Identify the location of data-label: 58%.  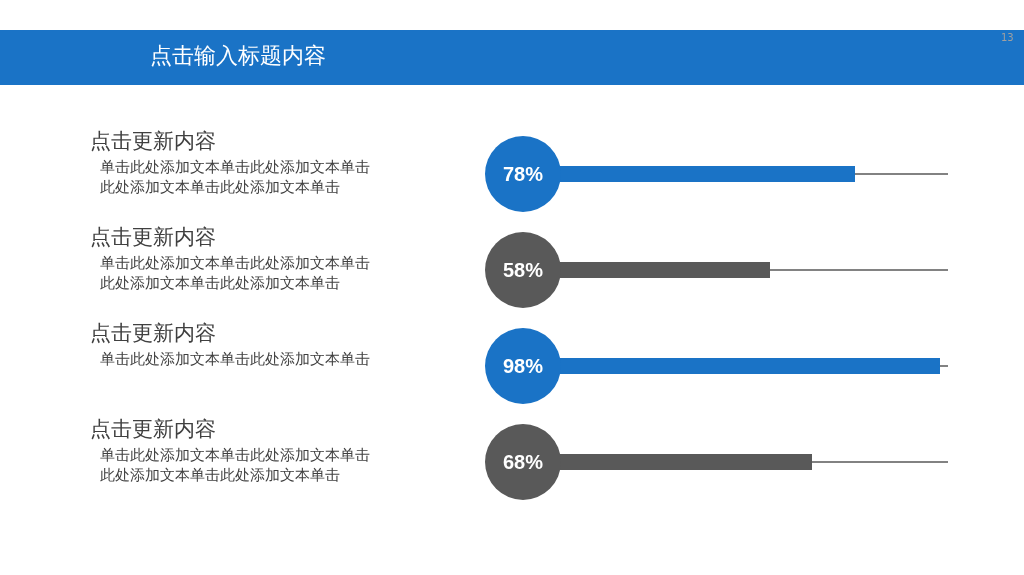
(523, 270).